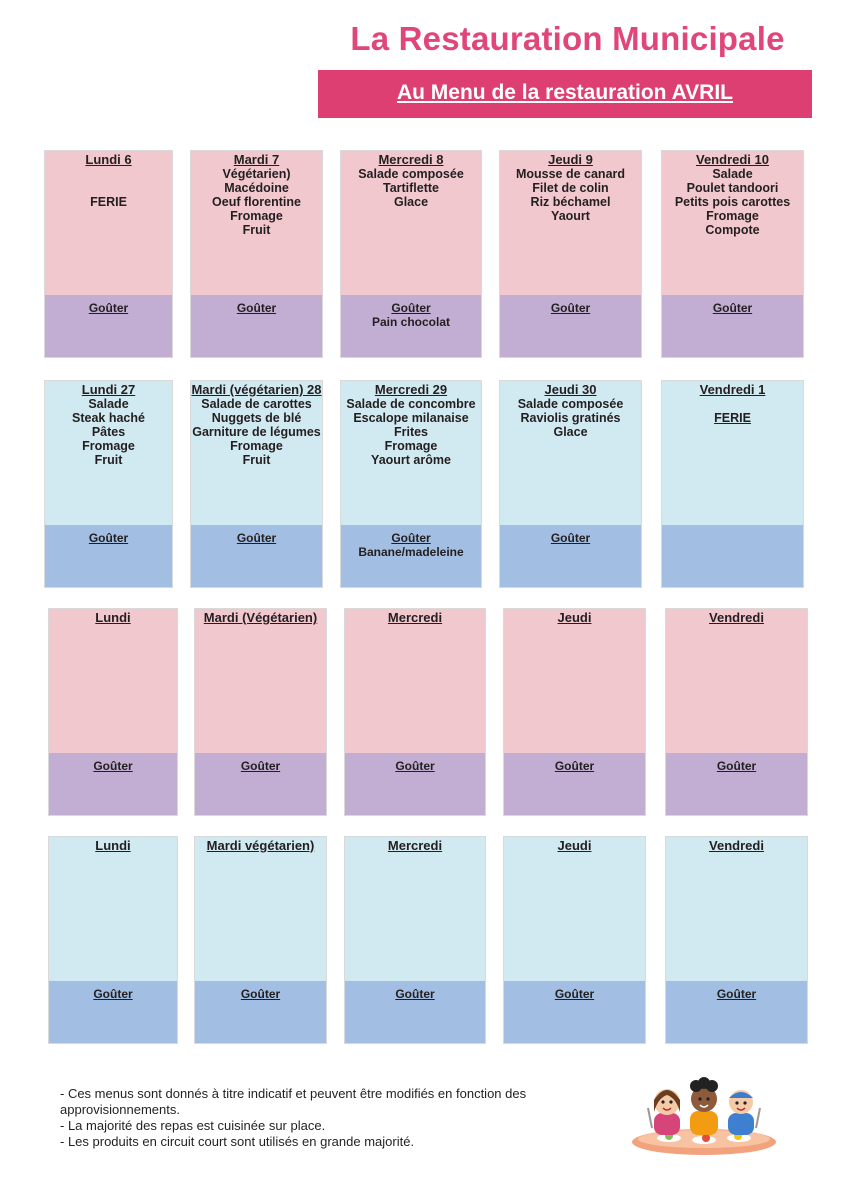 The image size is (849, 1200). Describe the element at coordinates (411, 188) in the screenshot. I see `menu-item: Tartiflette` at that location.